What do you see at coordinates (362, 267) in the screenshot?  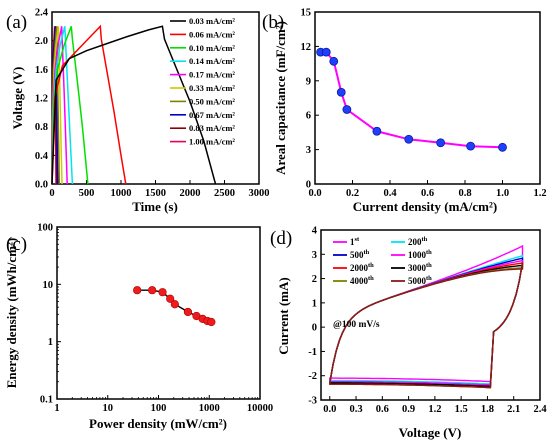 I see `panel-d-legend-label: 2000th` at bounding box center [362, 267].